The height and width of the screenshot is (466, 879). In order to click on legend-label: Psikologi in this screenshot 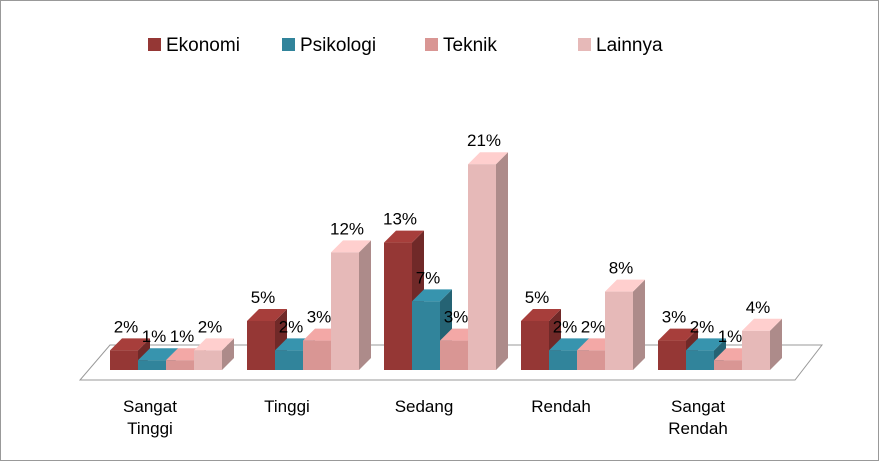, I will do `click(338, 45)`.